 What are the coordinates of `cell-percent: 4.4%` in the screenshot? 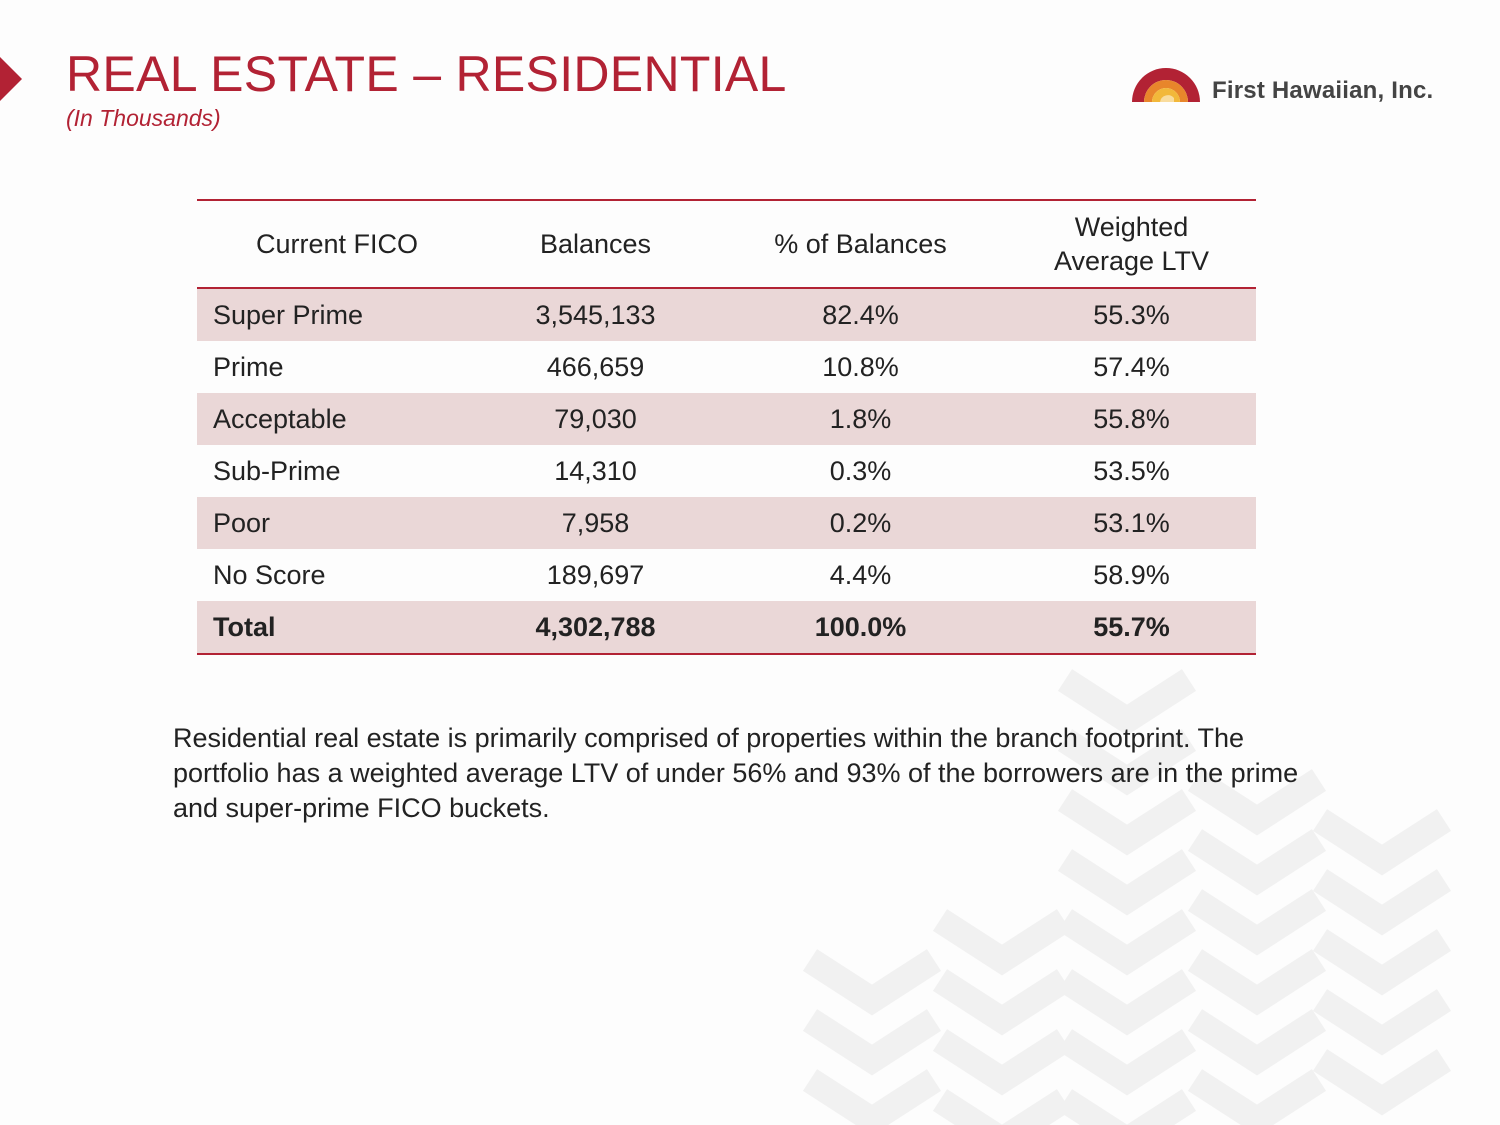 It's located at (860, 574).